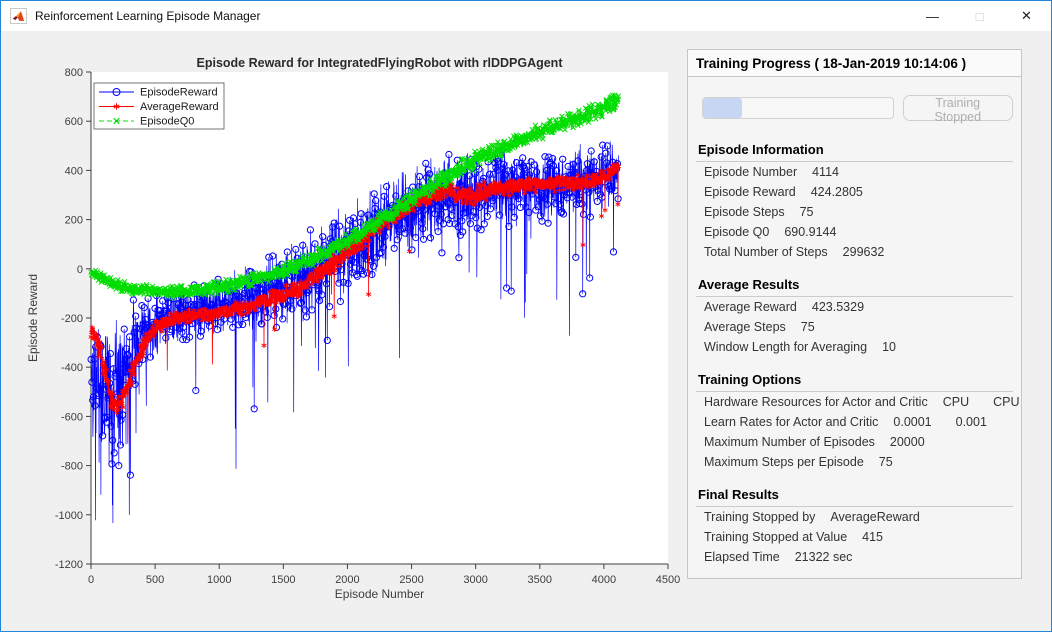 The image size is (1052, 632). What do you see at coordinates (816, 402) in the screenshot?
I see `row-label: Hardware Resources for Actor and Critic` at bounding box center [816, 402].